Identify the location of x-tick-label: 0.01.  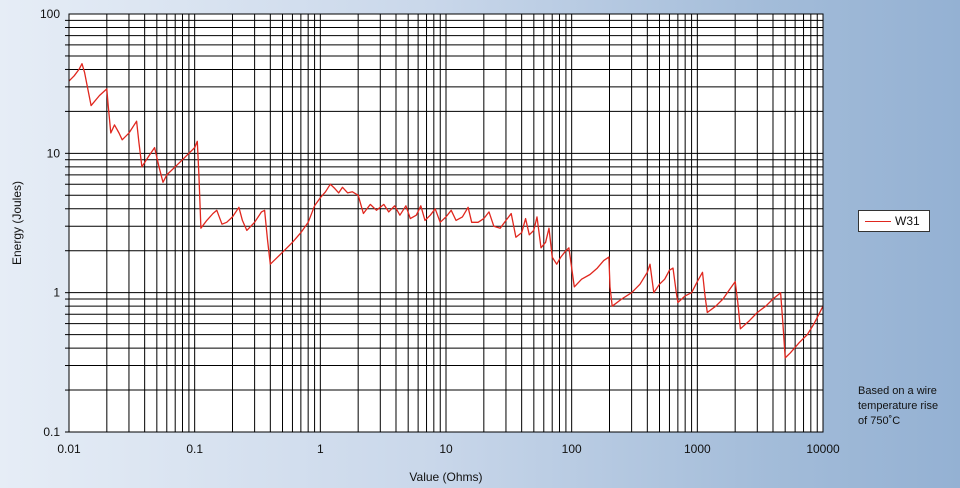
(69, 449).